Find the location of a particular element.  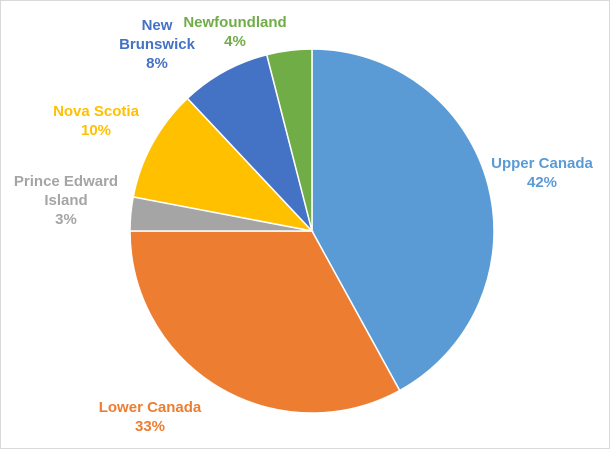

slice-percent-3: 10% is located at coordinates (96, 130).